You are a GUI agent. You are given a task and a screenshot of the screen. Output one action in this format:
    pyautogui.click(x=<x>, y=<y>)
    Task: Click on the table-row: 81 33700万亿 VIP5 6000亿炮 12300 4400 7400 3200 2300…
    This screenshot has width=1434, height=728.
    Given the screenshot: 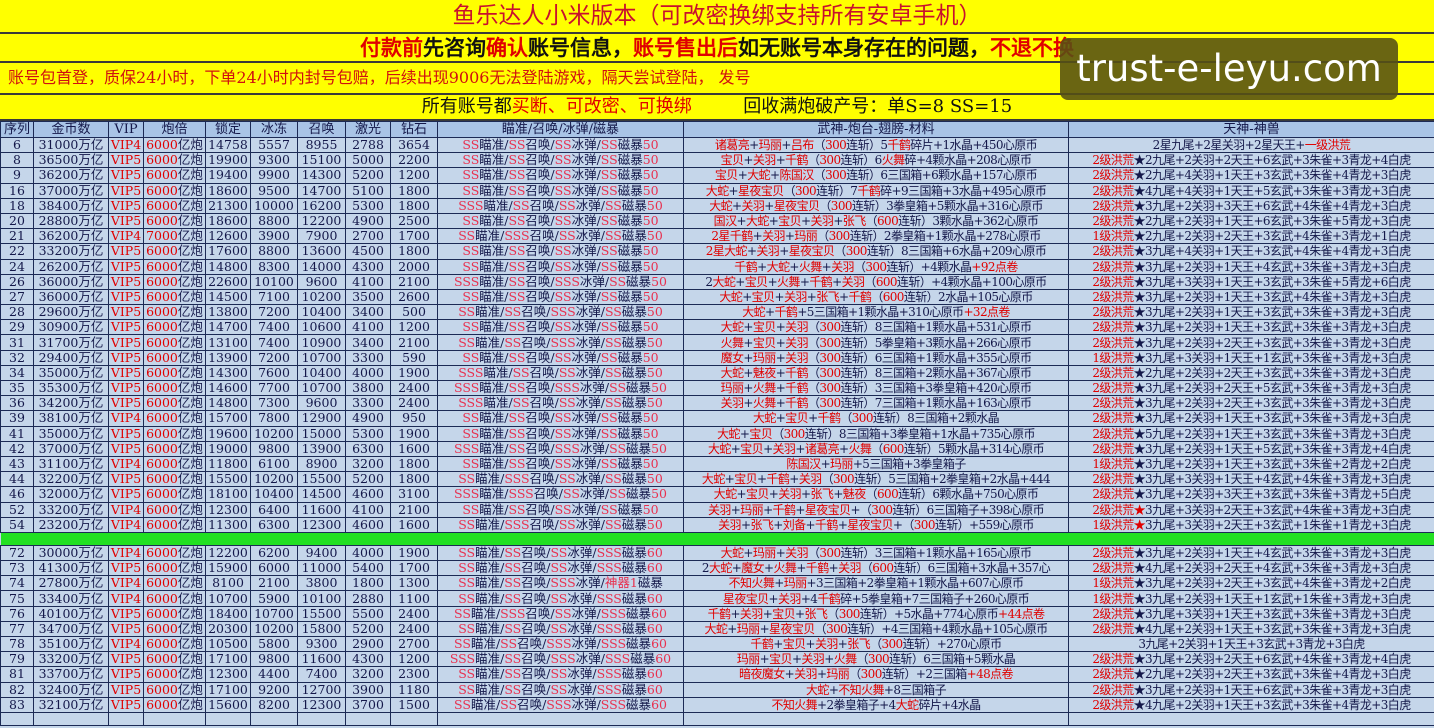 What is the action you would take?
    pyautogui.click(x=717, y=674)
    